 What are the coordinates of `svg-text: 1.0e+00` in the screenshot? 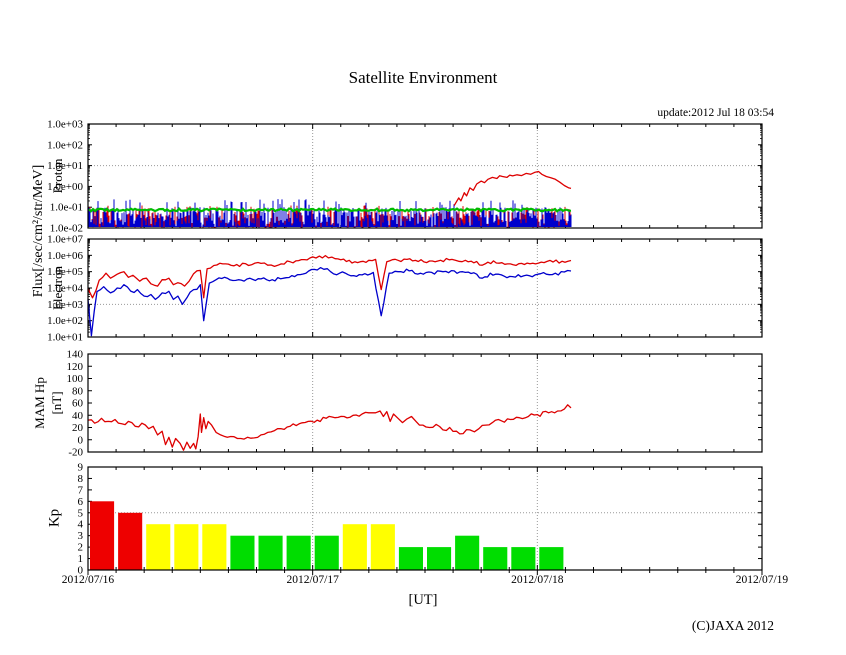 It's located at (65, 187).